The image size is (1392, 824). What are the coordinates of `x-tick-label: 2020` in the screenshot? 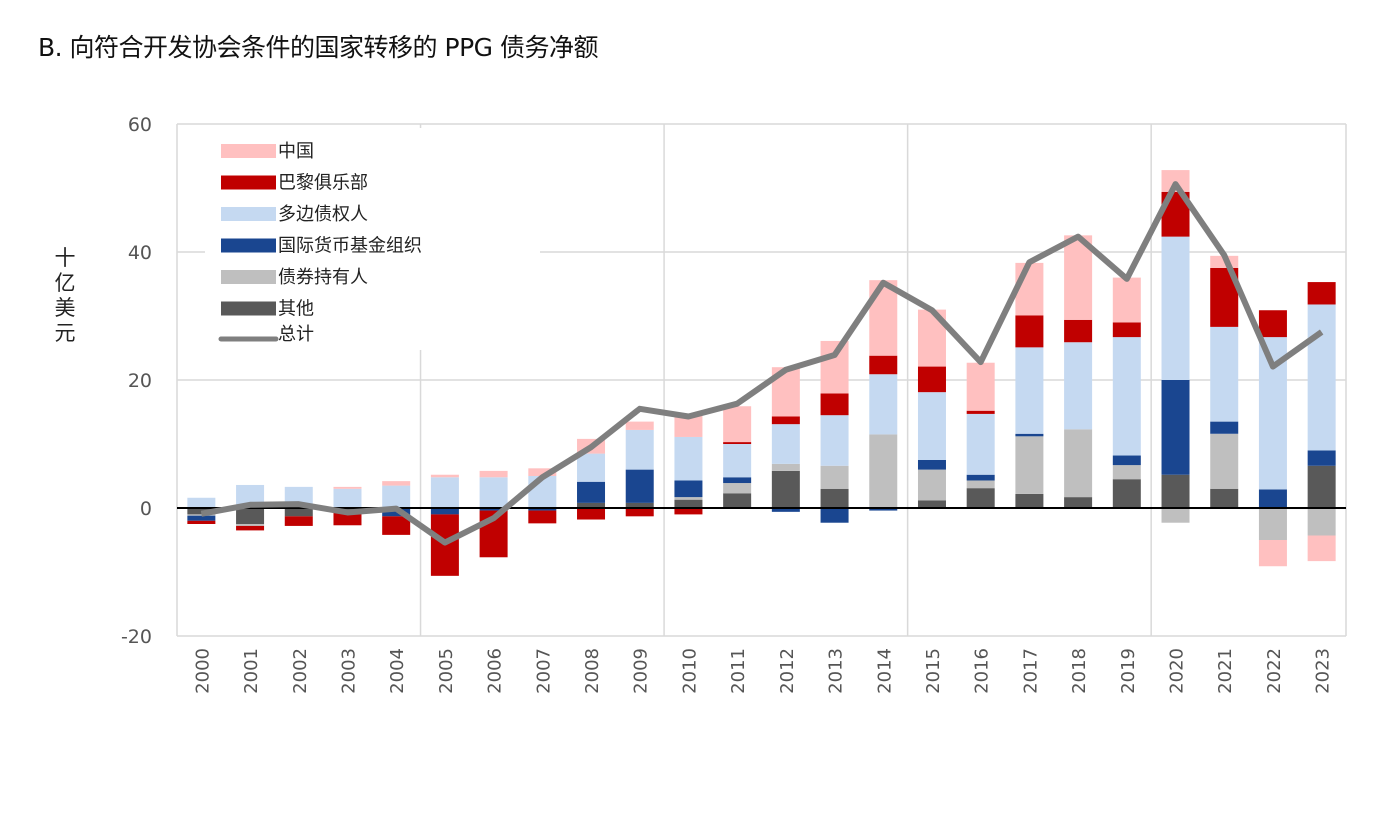 It's located at (1177, 671).